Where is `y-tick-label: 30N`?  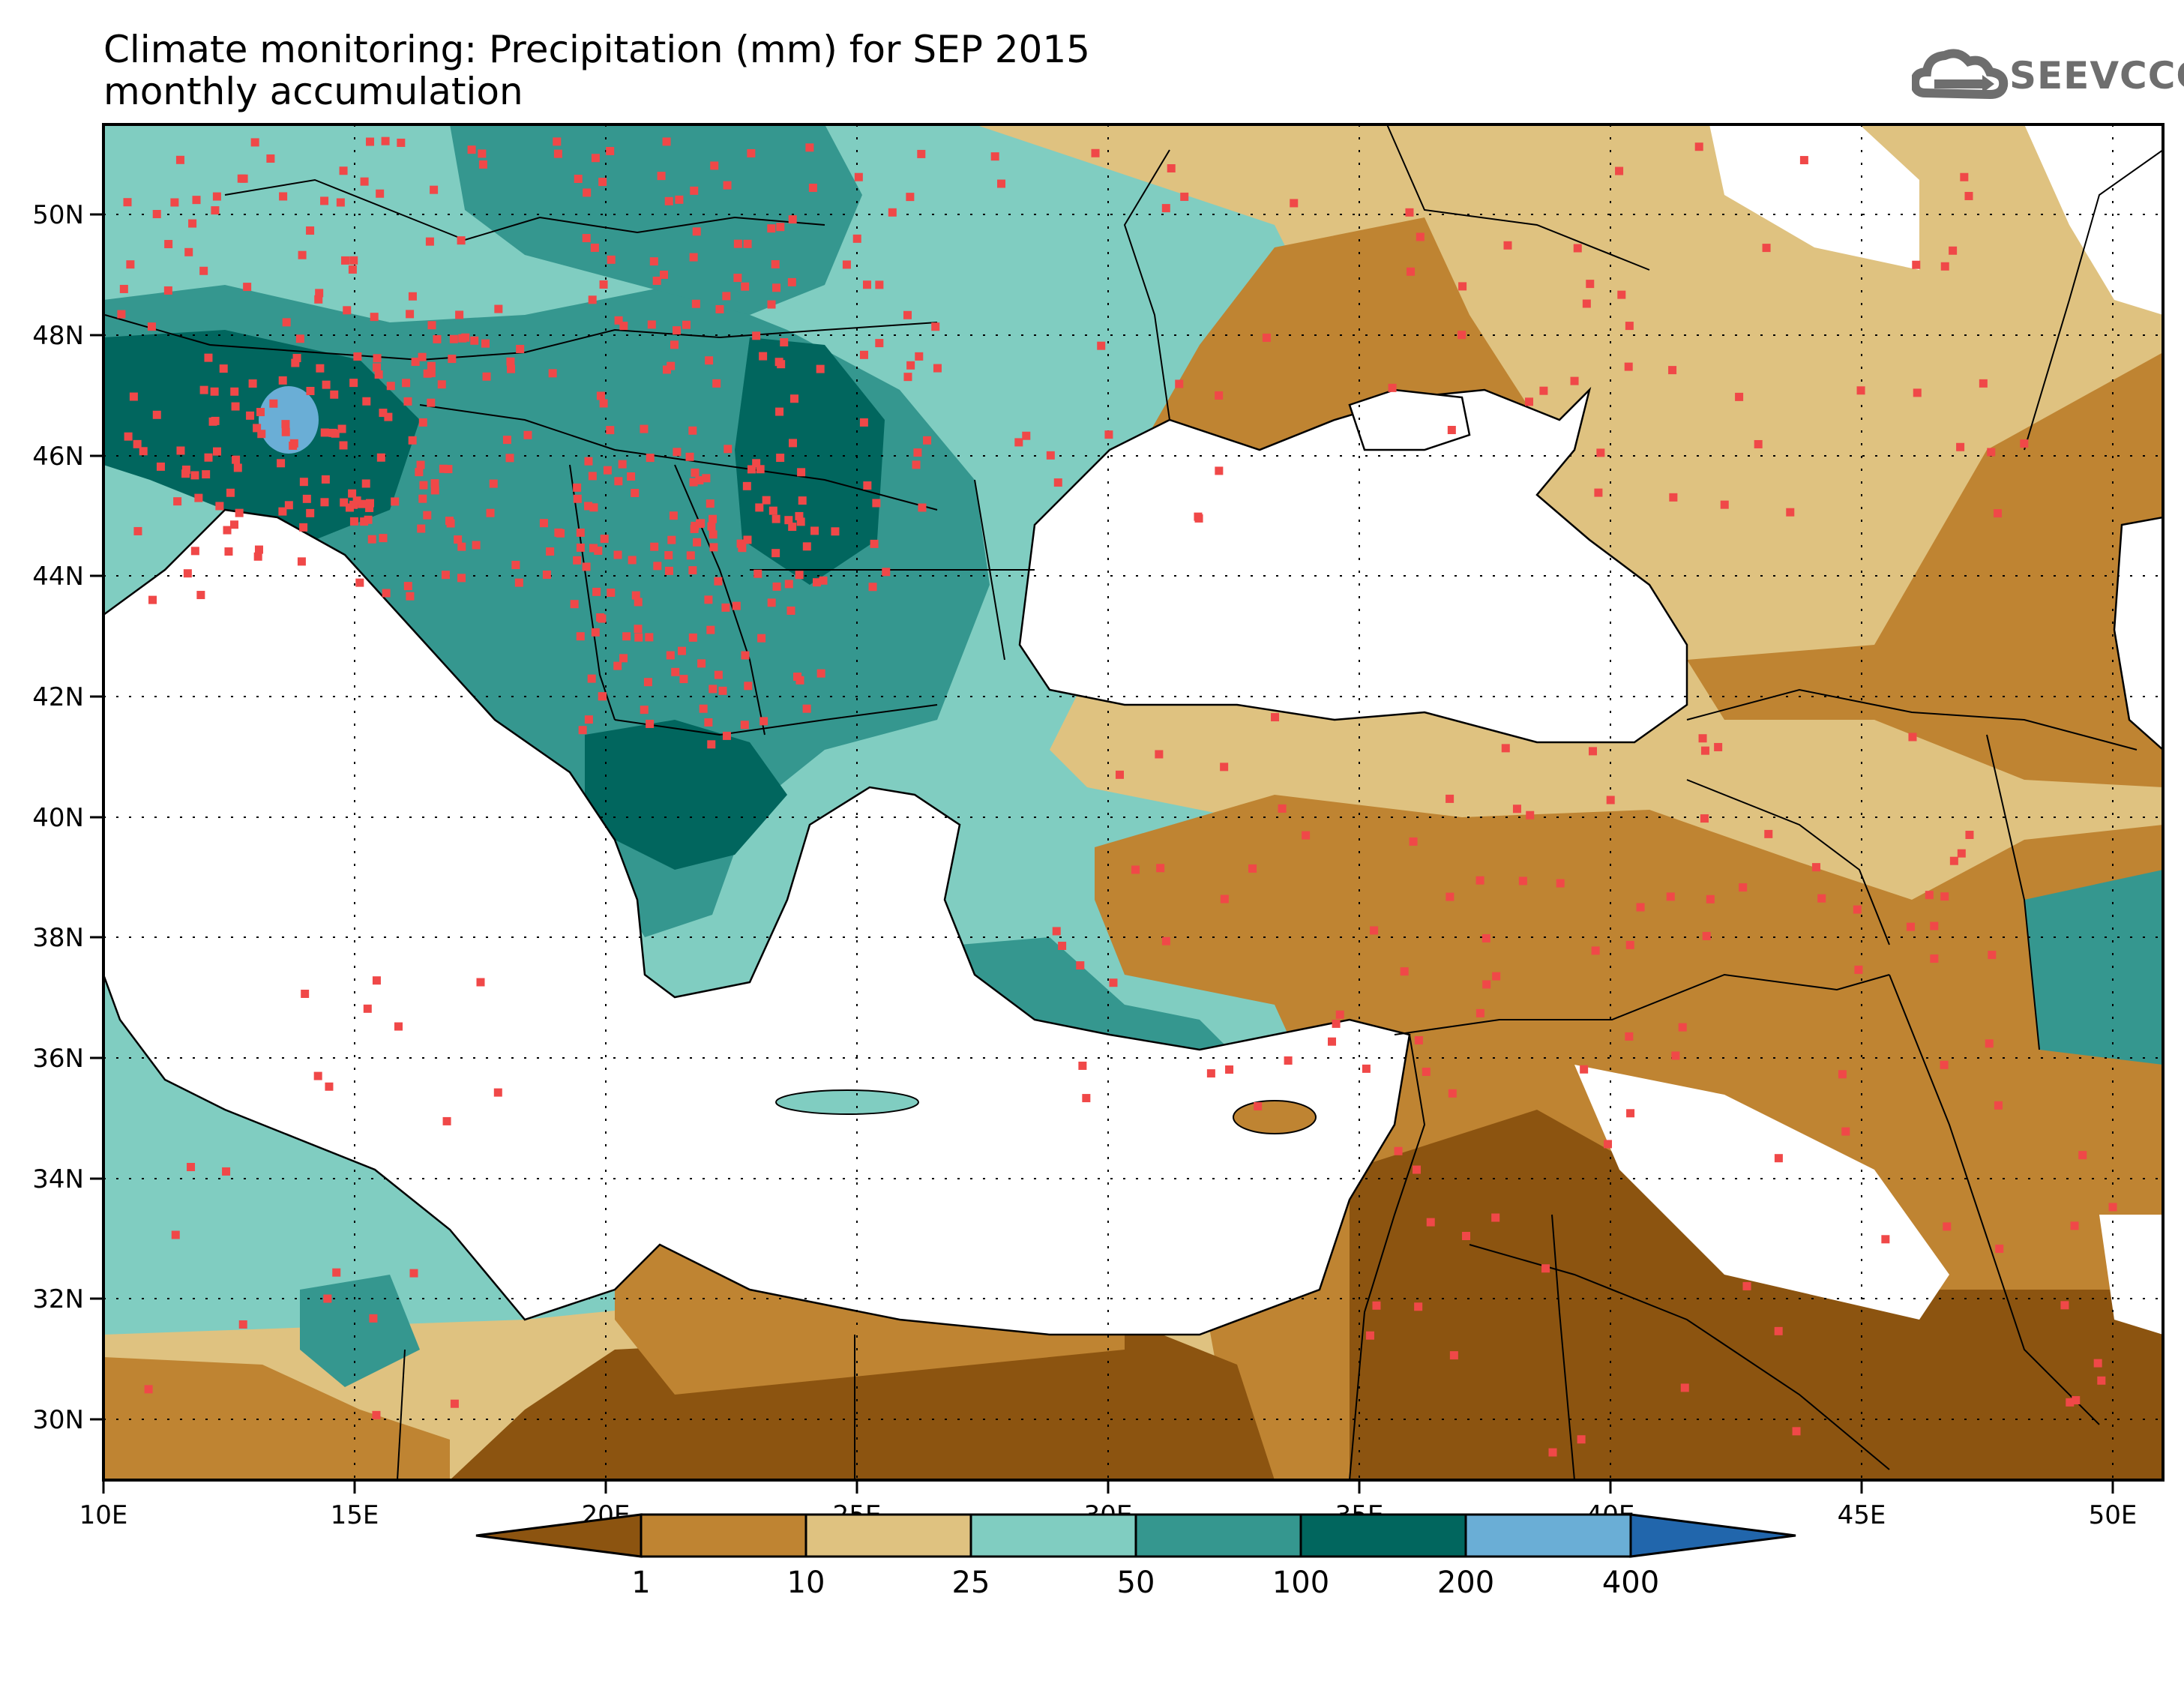 y-tick-label: 30N is located at coordinates (58, 1420).